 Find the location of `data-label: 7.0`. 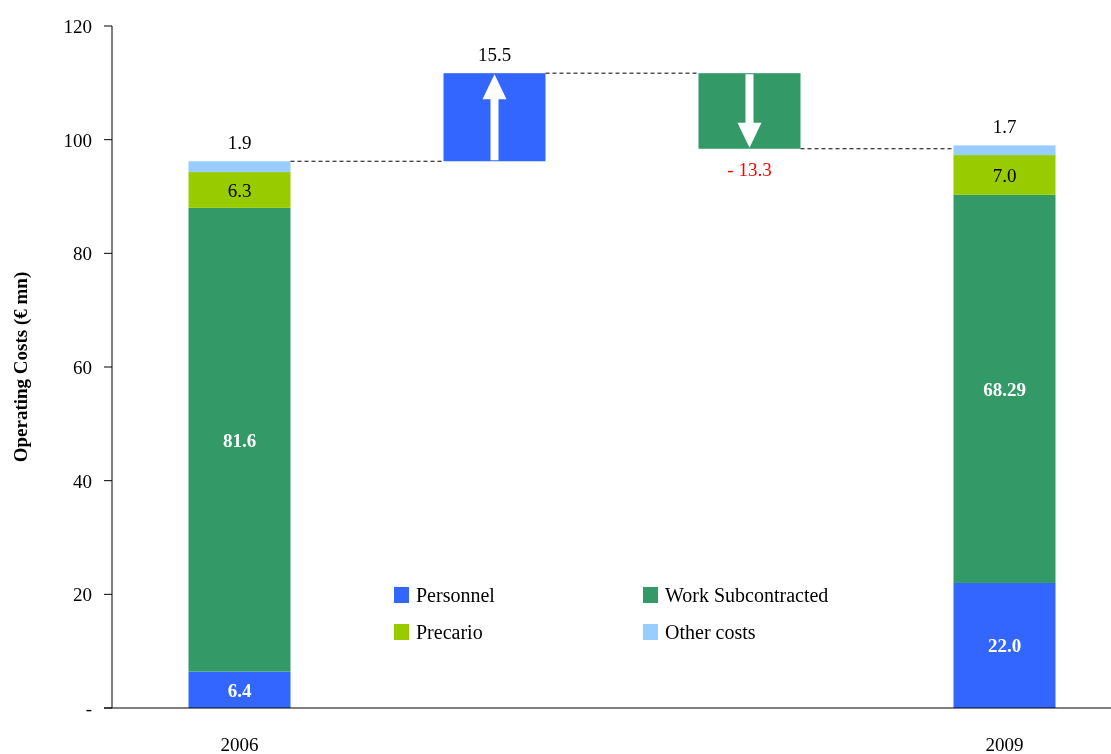

data-label: 7.0 is located at coordinates (1004, 175).